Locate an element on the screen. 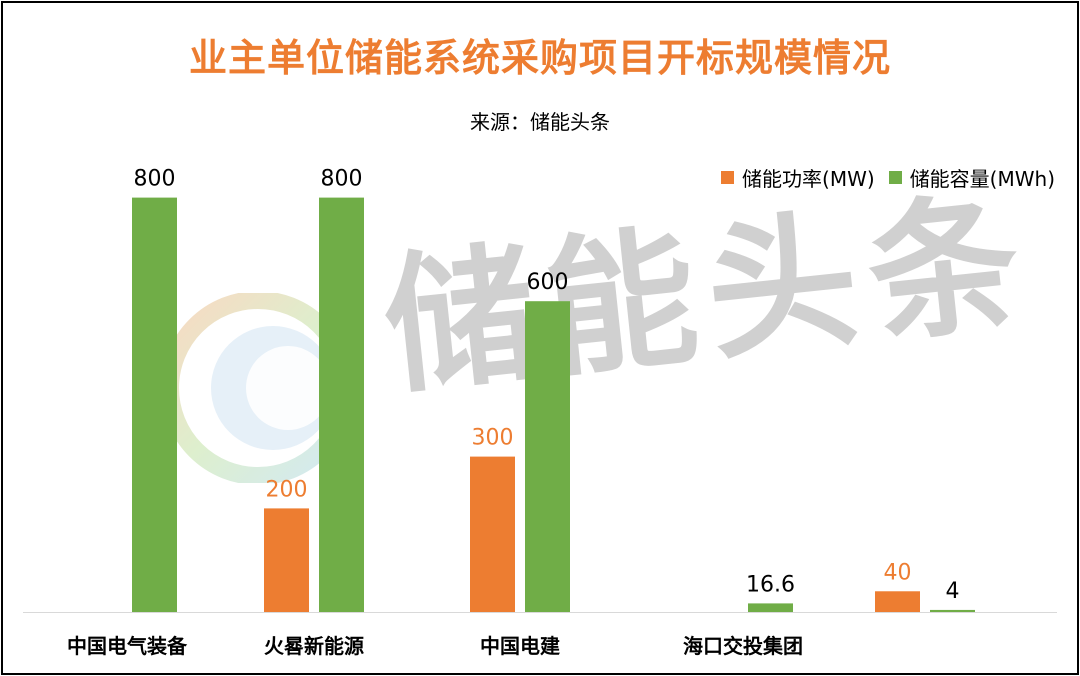 This screenshot has width=1080, height=676. data-label-capacity-1: 800 is located at coordinates (342, 179).